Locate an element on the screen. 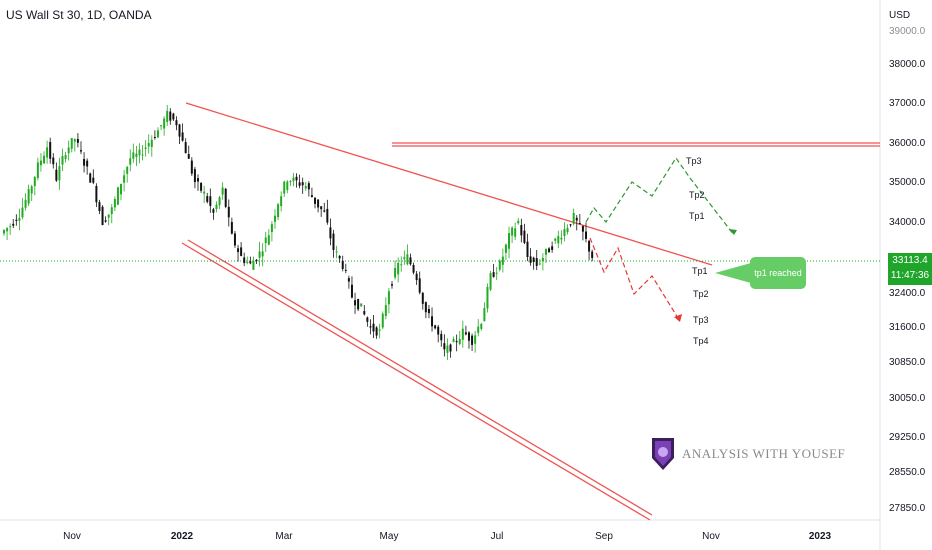  red-tp4: Tp4 is located at coordinates (701, 341).